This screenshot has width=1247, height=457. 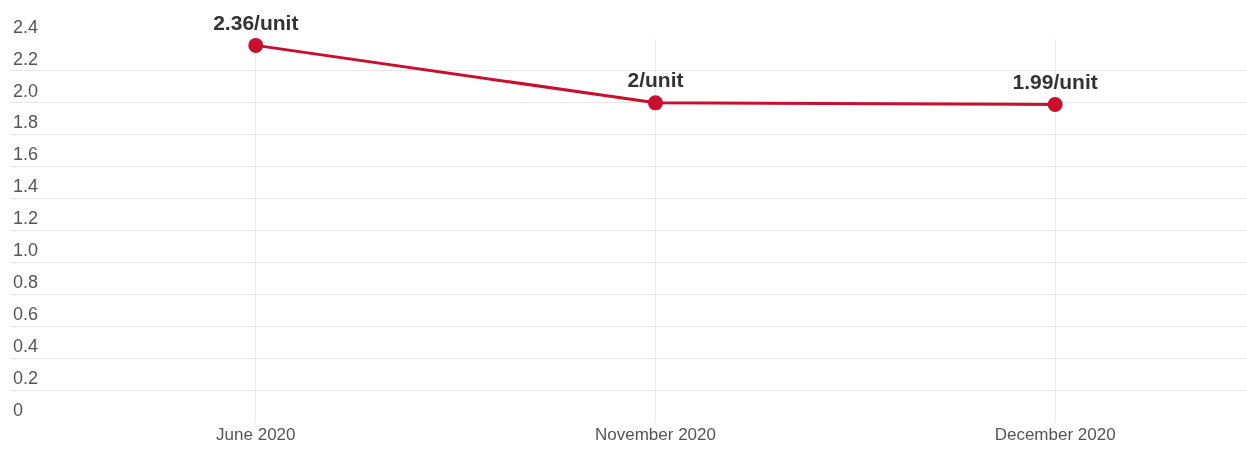 I want to click on y-tick-label: 1.6, so click(x=26, y=154).